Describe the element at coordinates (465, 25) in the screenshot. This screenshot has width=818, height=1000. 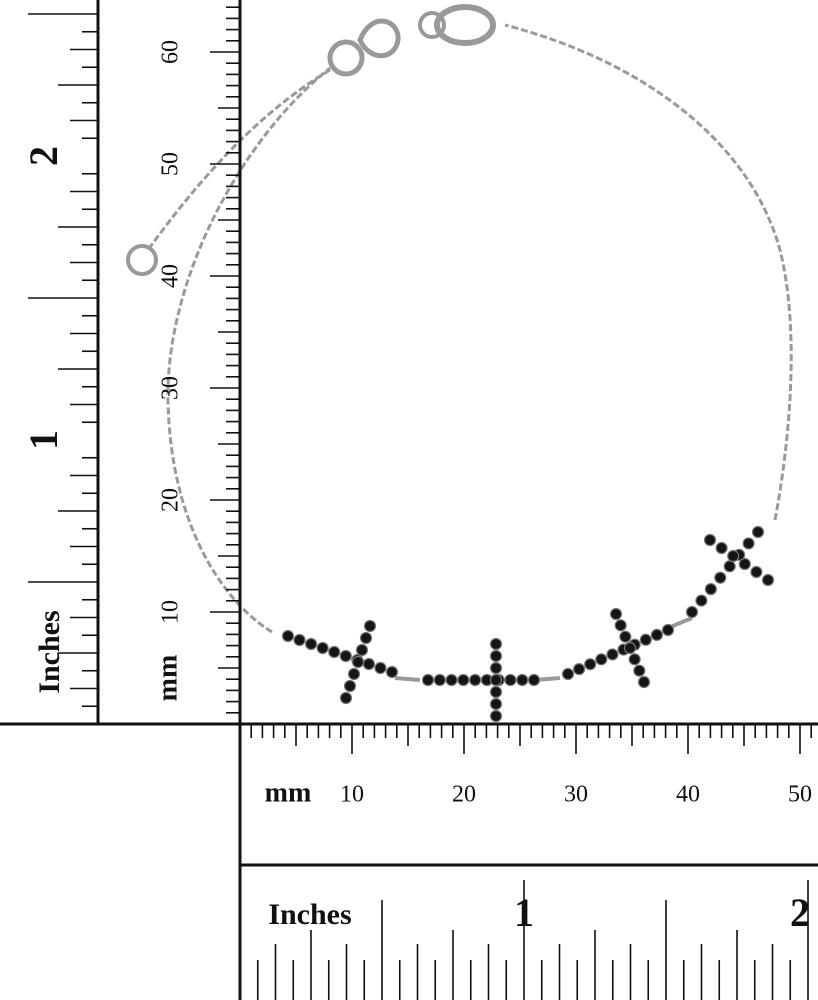
I see `tag` at that location.